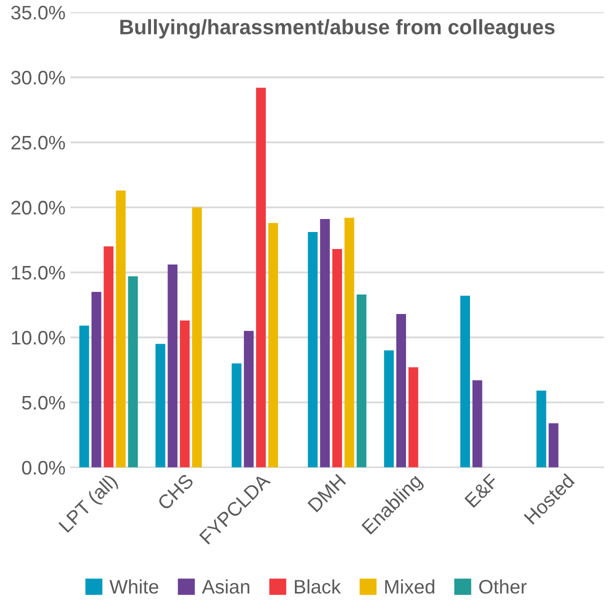 The image size is (613, 615). What do you see at coordinates (317, 586) in the screenshot?
I see `legend-label: Black` at bounding box center [317, 586].